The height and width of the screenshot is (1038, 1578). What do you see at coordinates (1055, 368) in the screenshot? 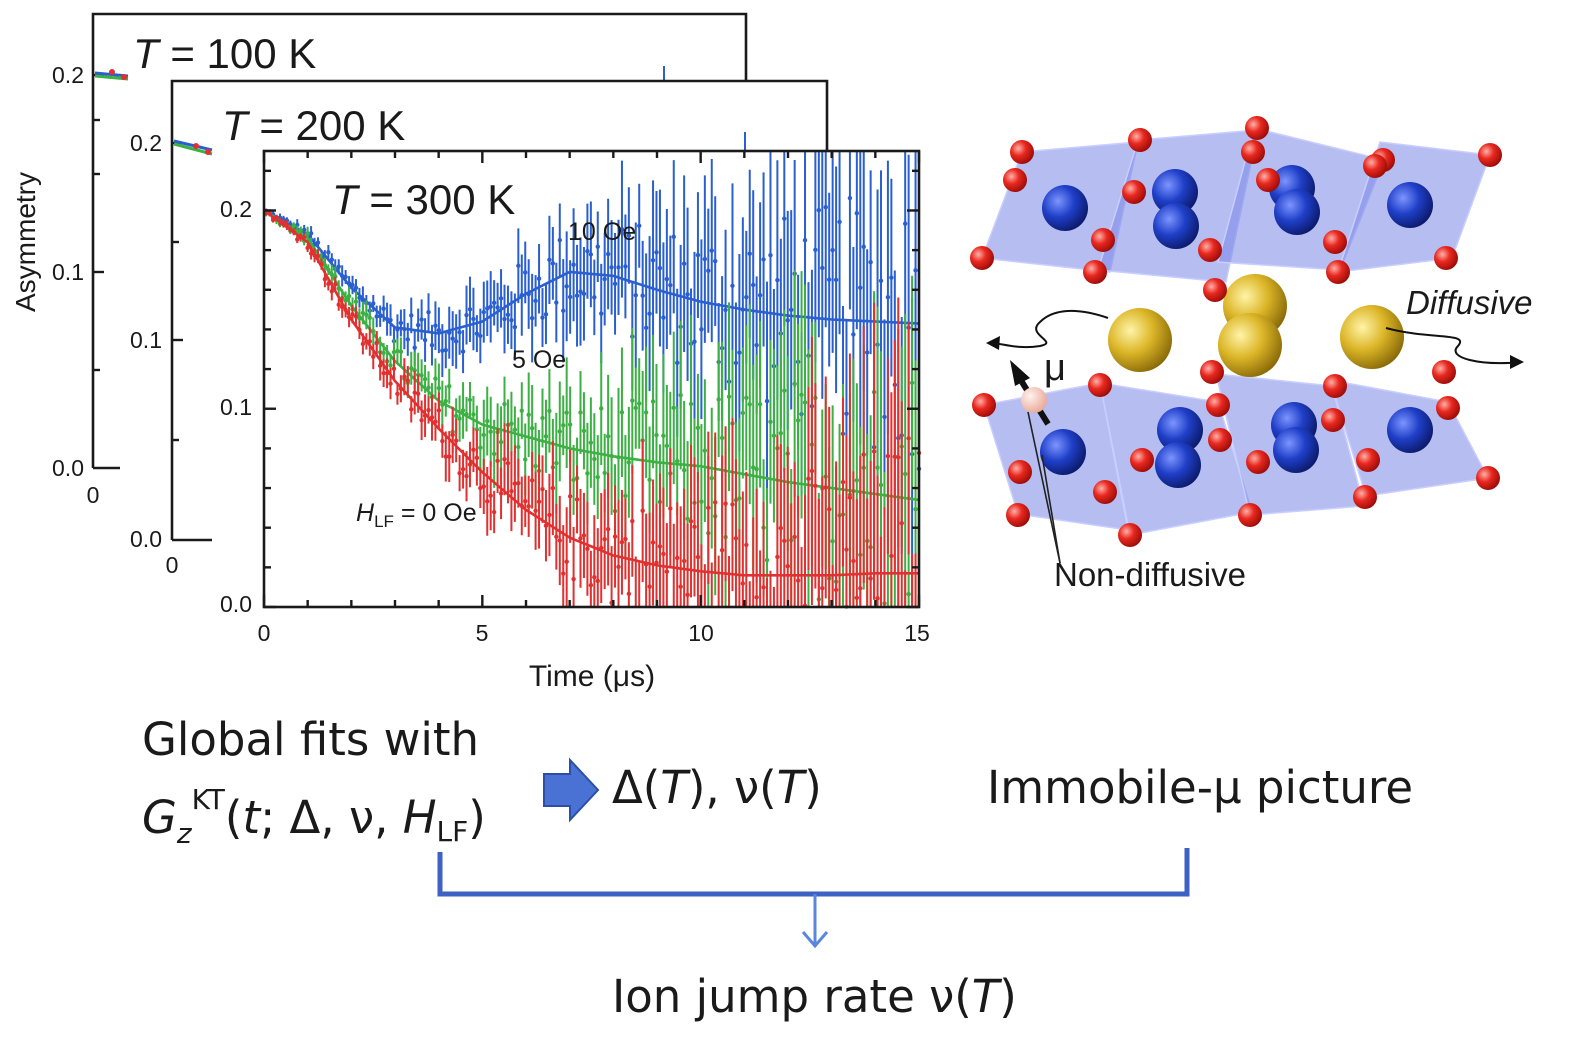
I see `label-muon: μ` at bounding box center [1055, 368].